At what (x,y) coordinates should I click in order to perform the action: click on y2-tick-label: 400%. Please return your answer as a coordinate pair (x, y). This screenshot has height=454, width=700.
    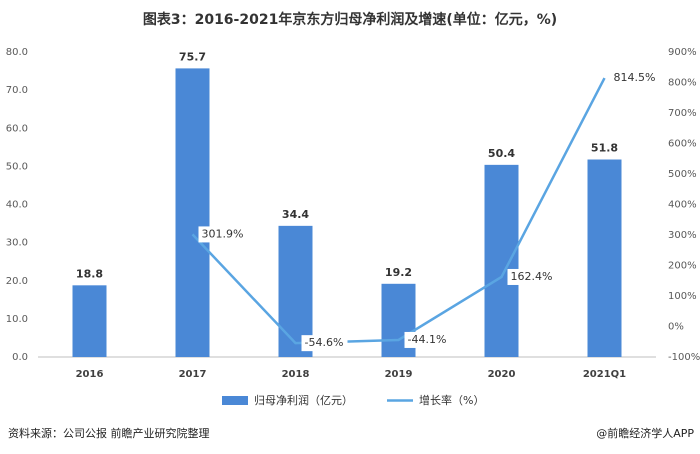
    Looking at the image, I should click on (682, 205).